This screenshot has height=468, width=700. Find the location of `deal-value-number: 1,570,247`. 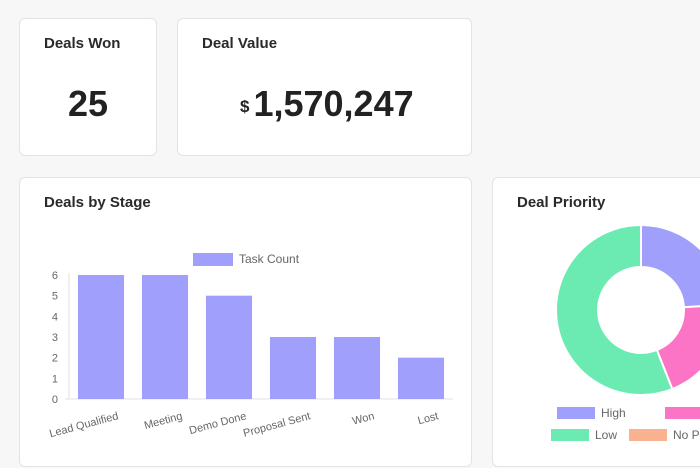

deal-value-number: 1,570,247 is located at coordinates (333, 103).